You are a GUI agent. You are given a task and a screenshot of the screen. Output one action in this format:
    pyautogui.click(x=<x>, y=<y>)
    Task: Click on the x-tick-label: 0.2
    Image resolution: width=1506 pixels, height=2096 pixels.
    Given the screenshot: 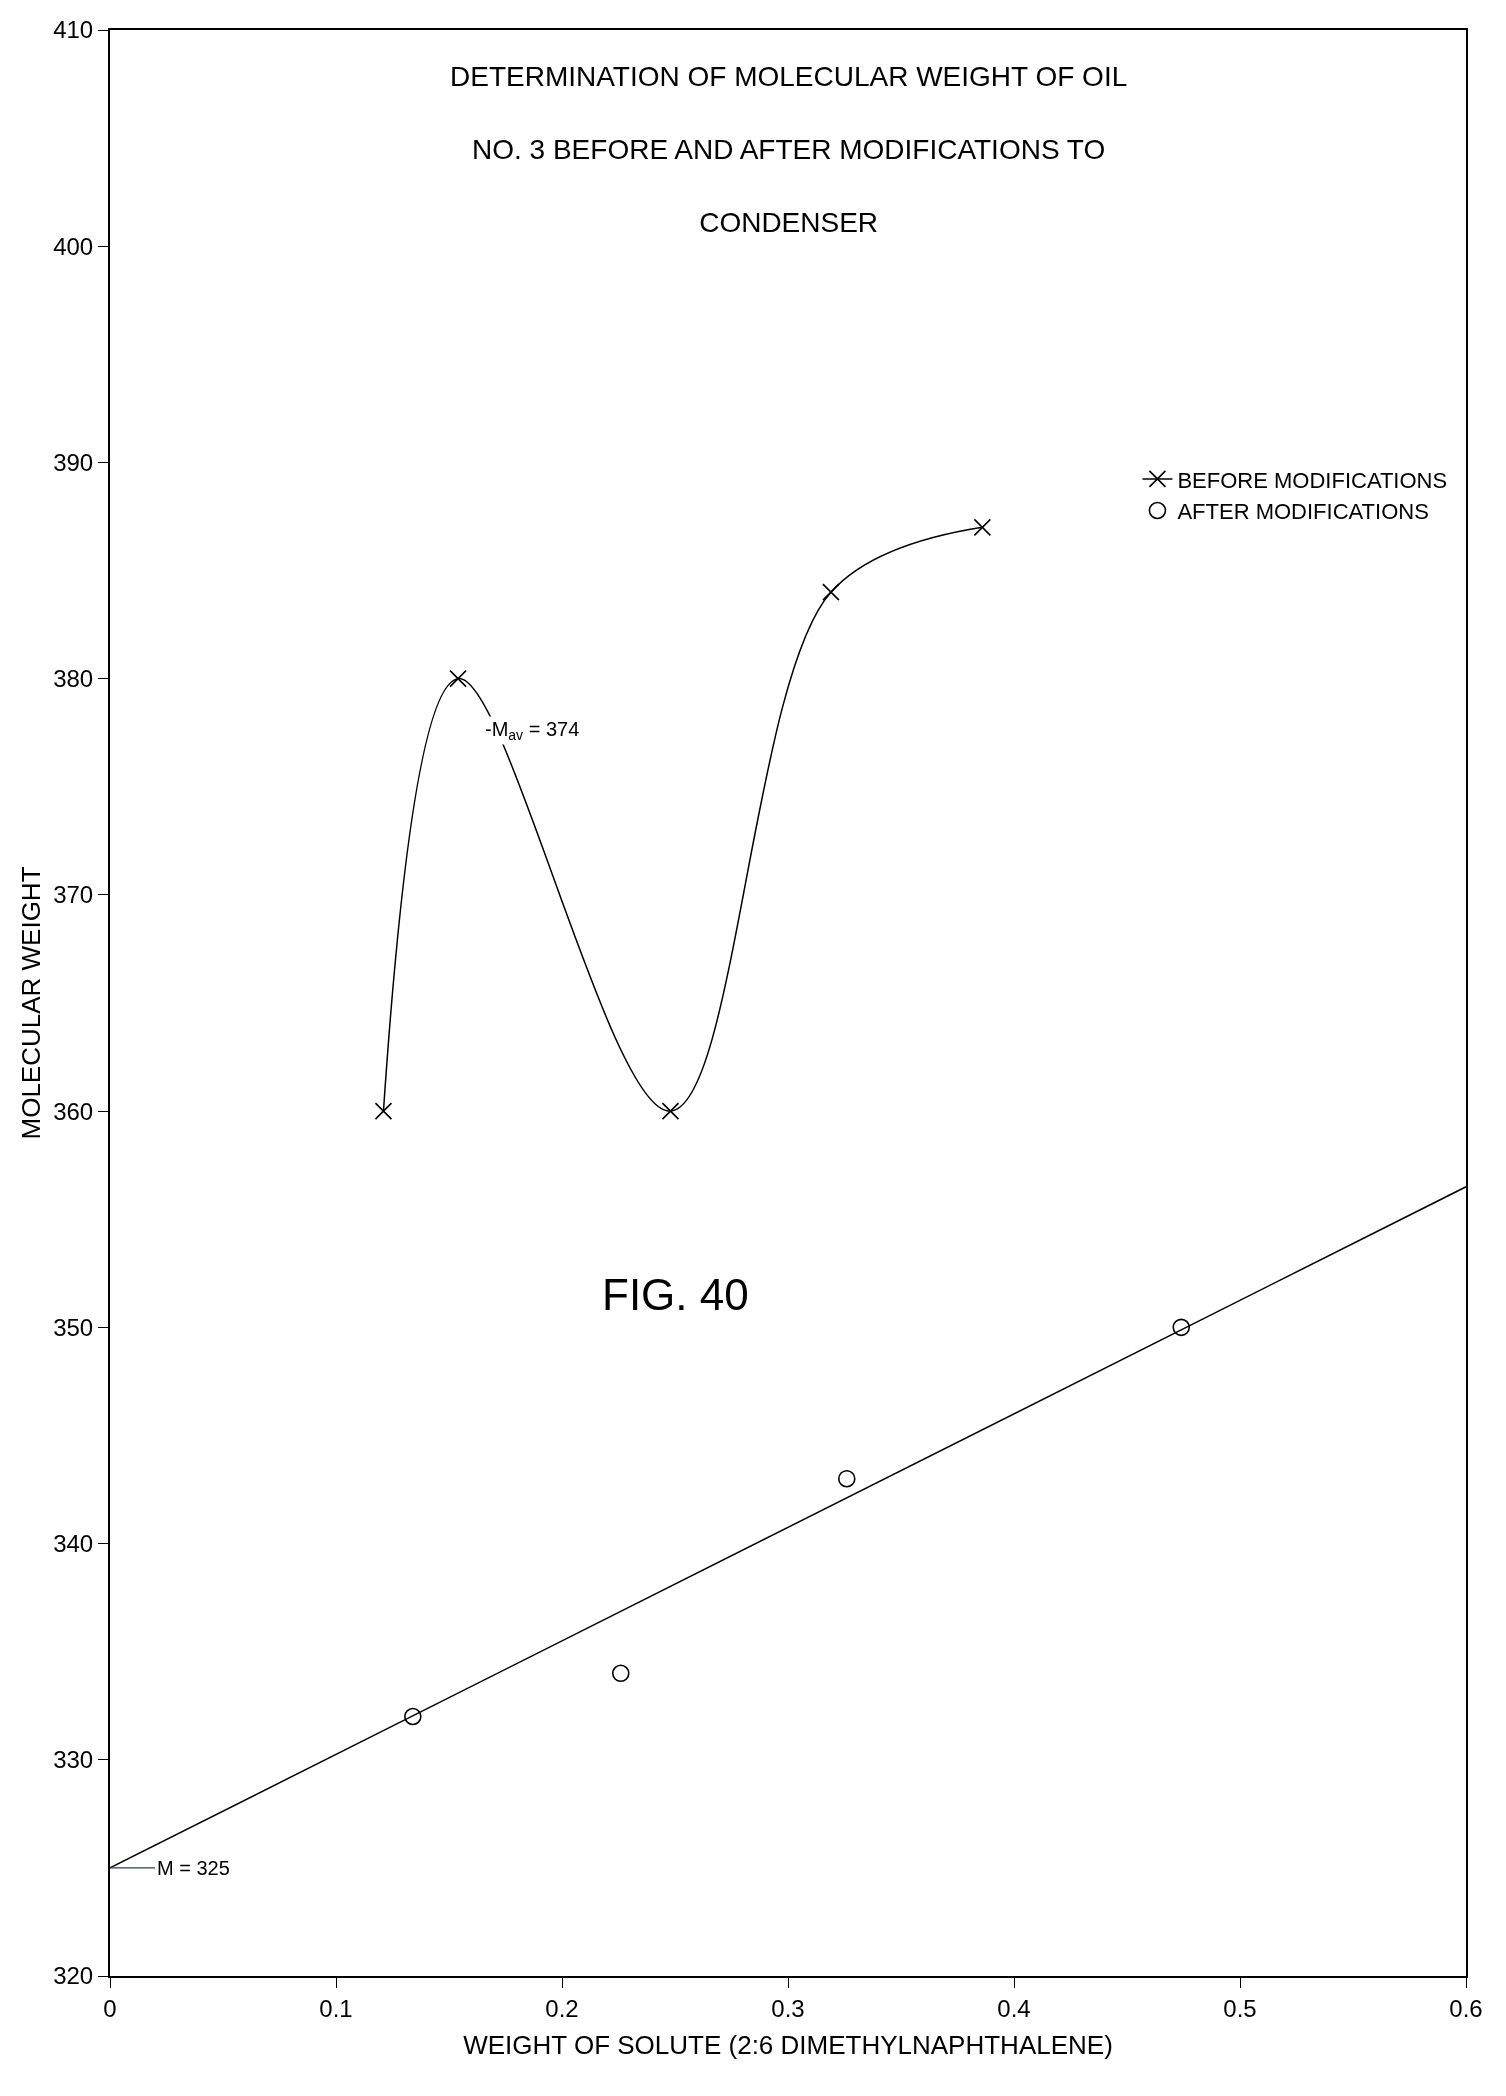 What is the action you would take?
    pyautogui.click(x=562, y=2008)
    